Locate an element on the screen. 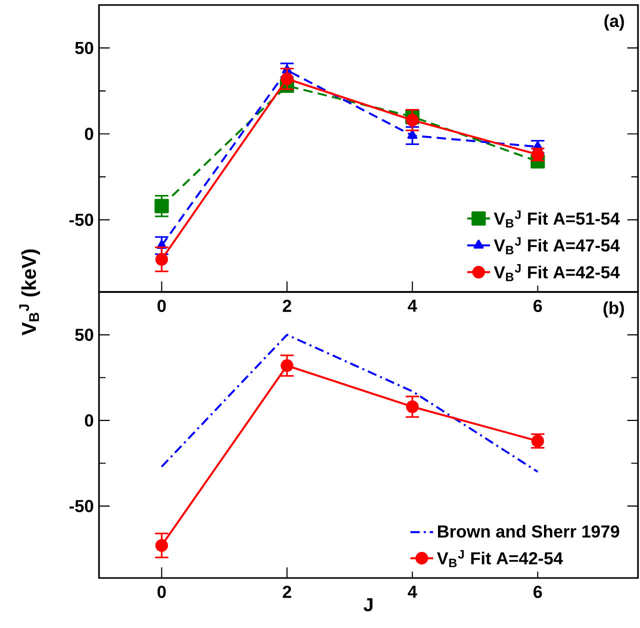  legend-label: V$_{B}$$^{J}$ Fit A=47-54 is located at coordinates (557, 245).